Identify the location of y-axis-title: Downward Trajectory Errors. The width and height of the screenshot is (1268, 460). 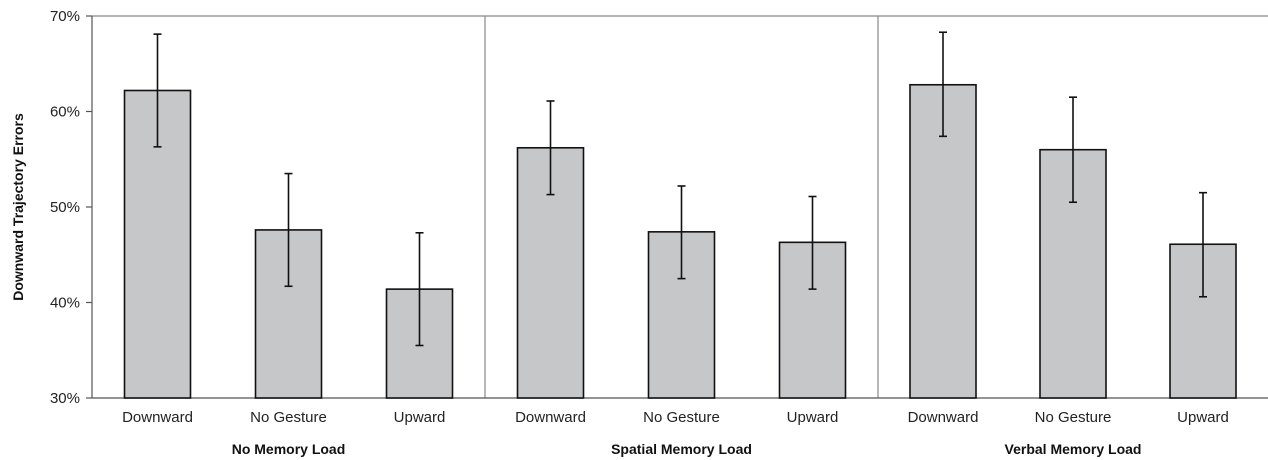
(18, 207).